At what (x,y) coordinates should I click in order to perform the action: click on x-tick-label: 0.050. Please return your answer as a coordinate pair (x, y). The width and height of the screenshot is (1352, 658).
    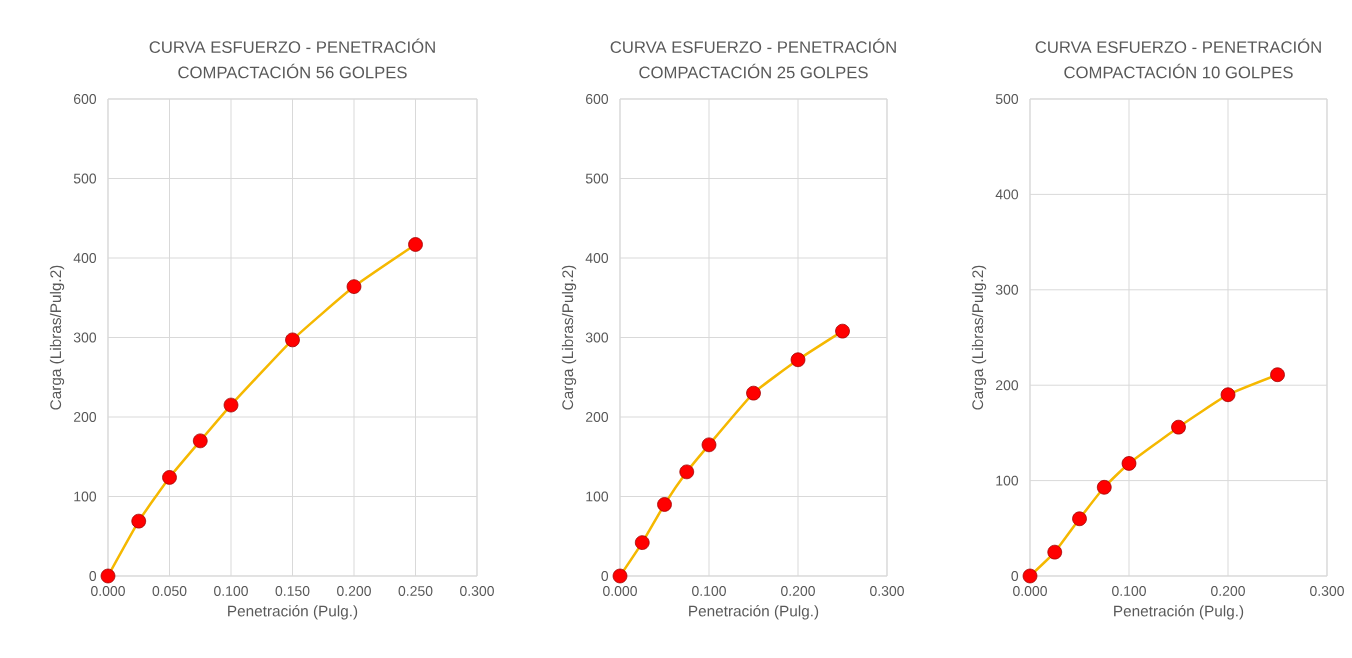
    Looking at the image, I should click on (169, 591).